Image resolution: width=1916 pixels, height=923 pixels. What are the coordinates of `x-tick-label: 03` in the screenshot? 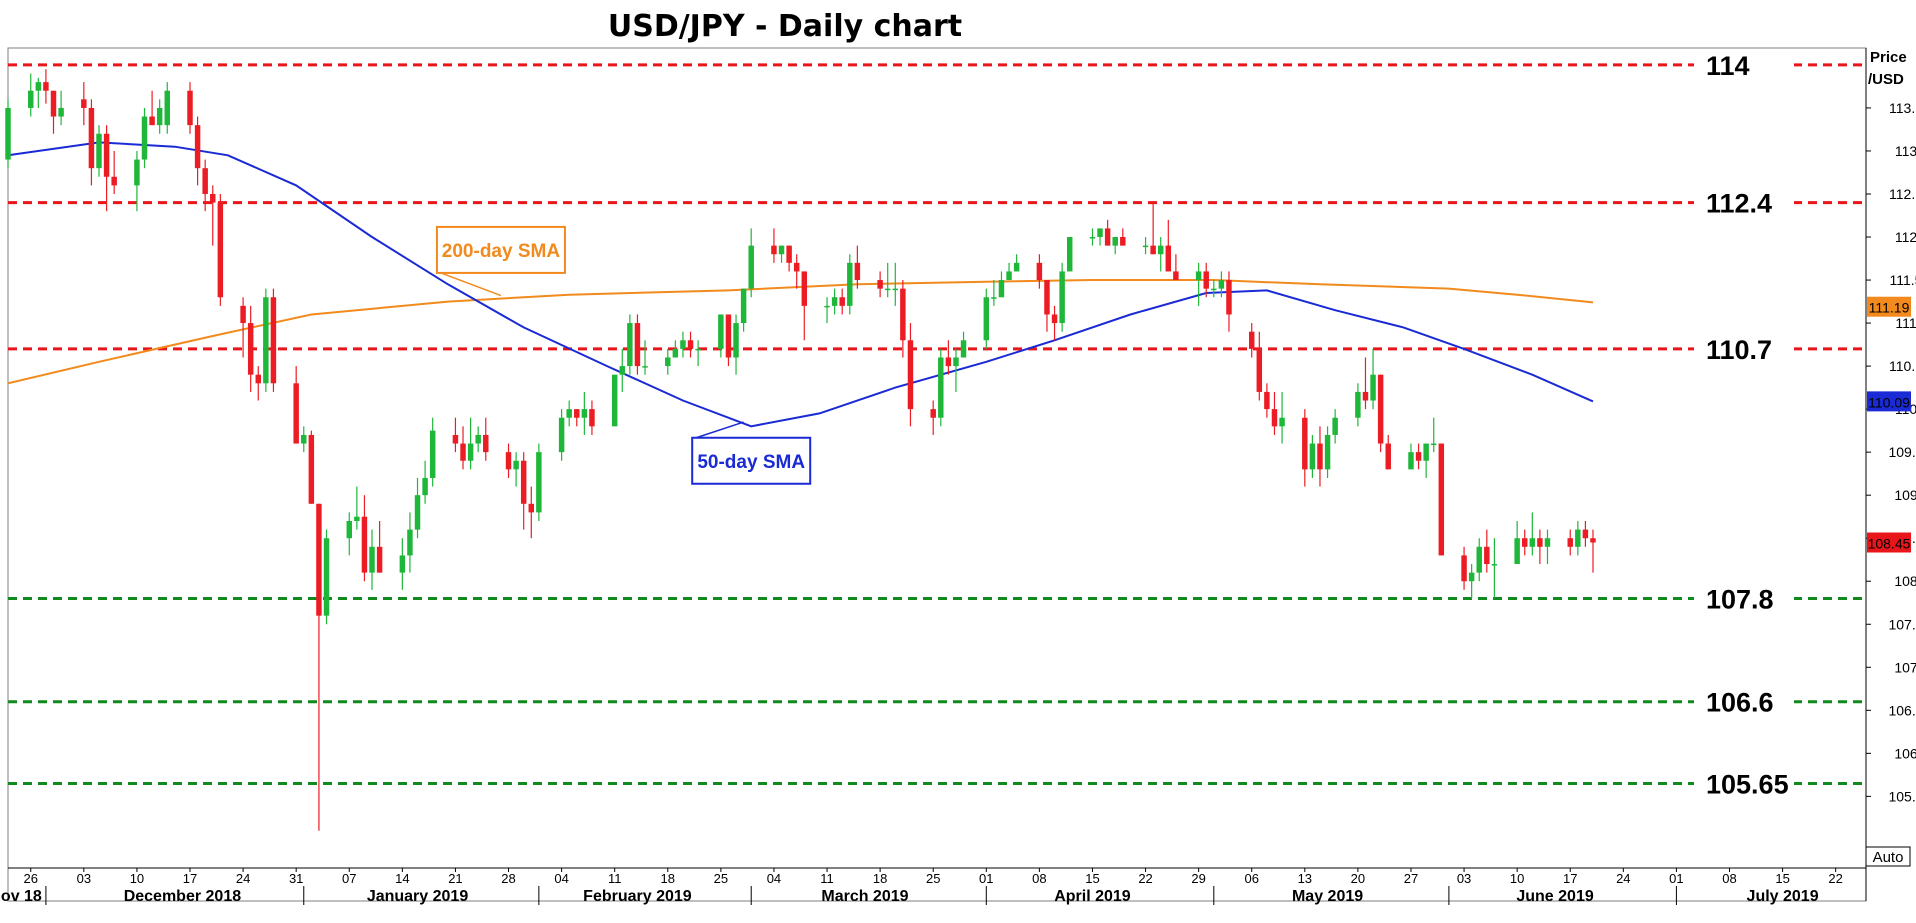 It's located at (1464, 878).